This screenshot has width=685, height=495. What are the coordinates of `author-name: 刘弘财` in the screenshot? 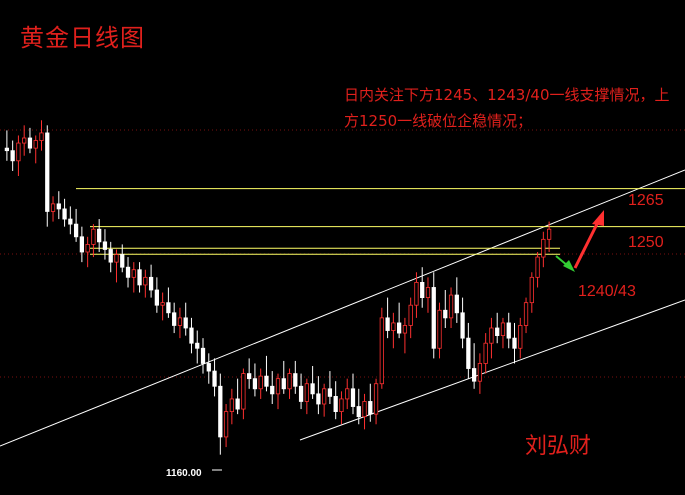 It's located at (558, 446).